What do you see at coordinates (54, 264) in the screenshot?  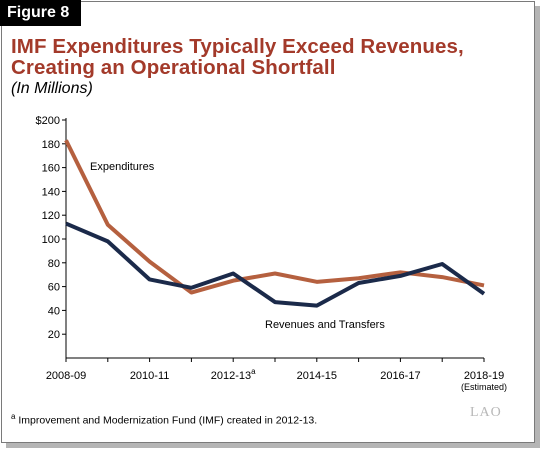 I see `y-tick-label: 80` at bounding box center [54, 264].